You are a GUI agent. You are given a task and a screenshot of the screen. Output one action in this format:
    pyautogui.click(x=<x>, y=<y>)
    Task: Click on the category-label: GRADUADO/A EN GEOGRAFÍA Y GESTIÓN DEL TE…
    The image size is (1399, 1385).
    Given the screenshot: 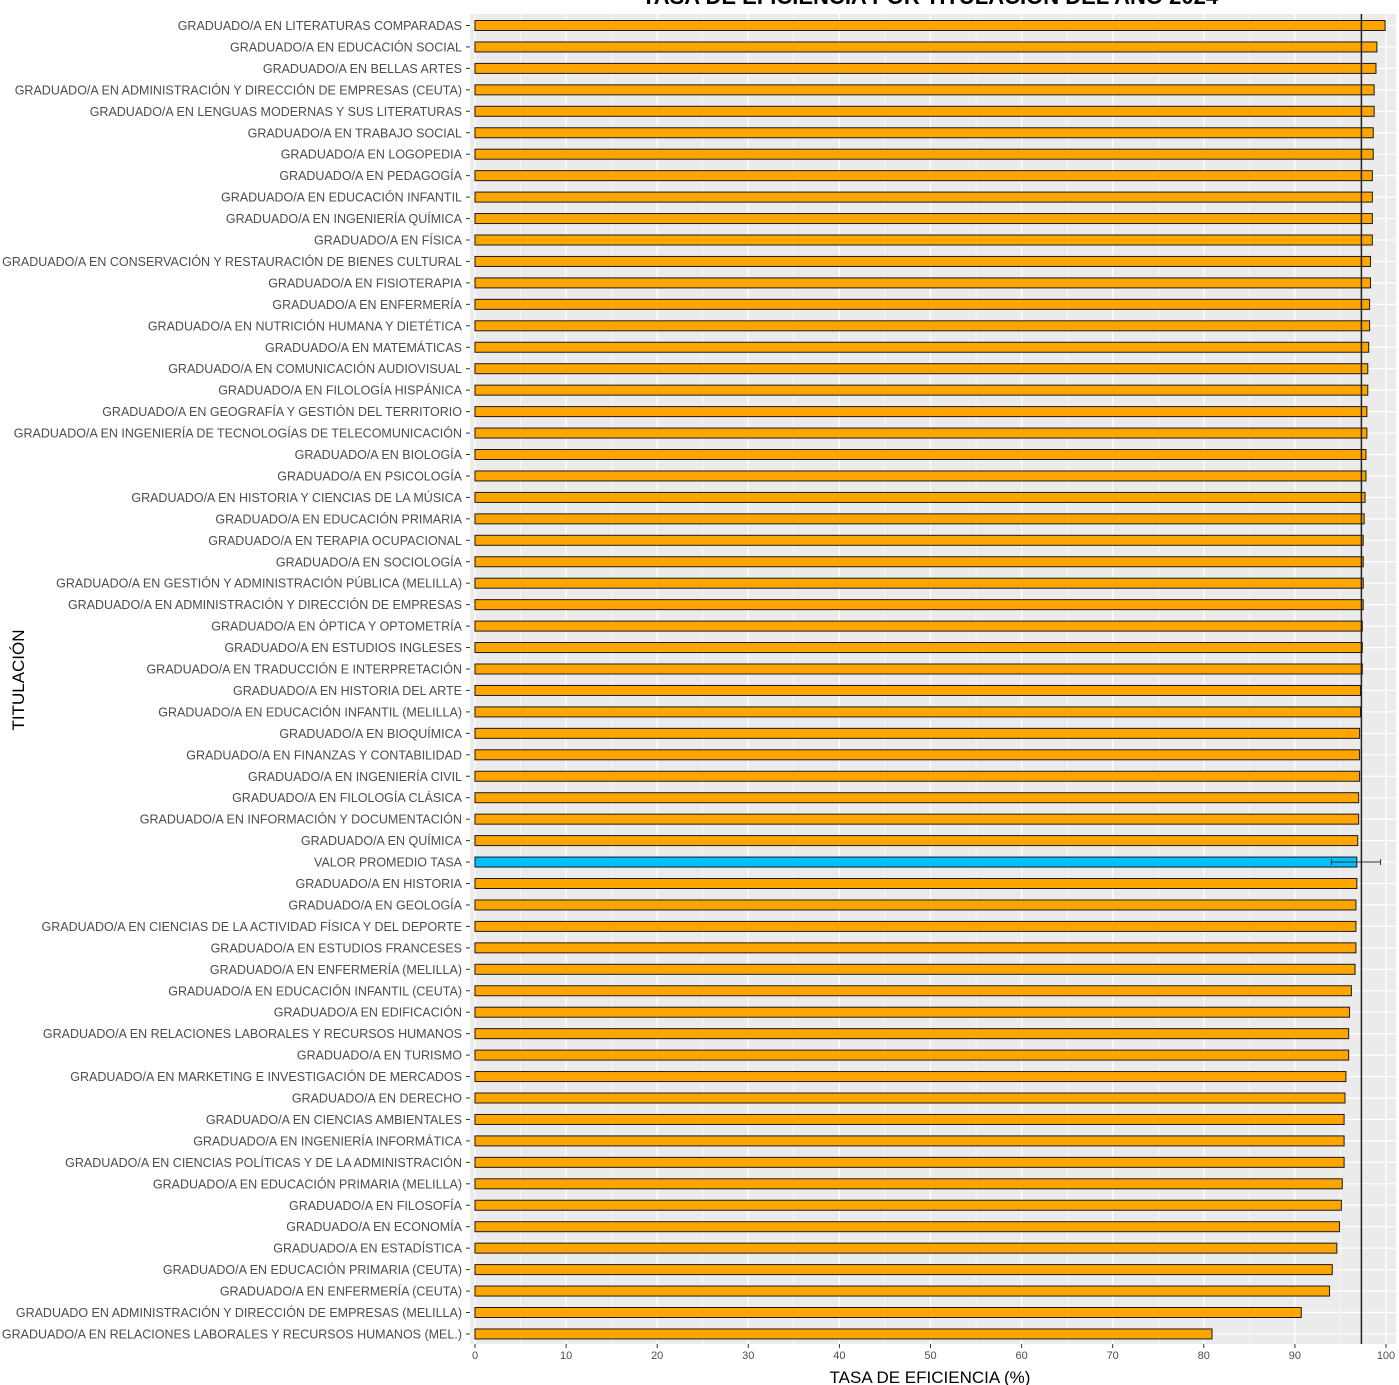 What is the action you would take?
    pyautogui.click(x=282, y=411)
    